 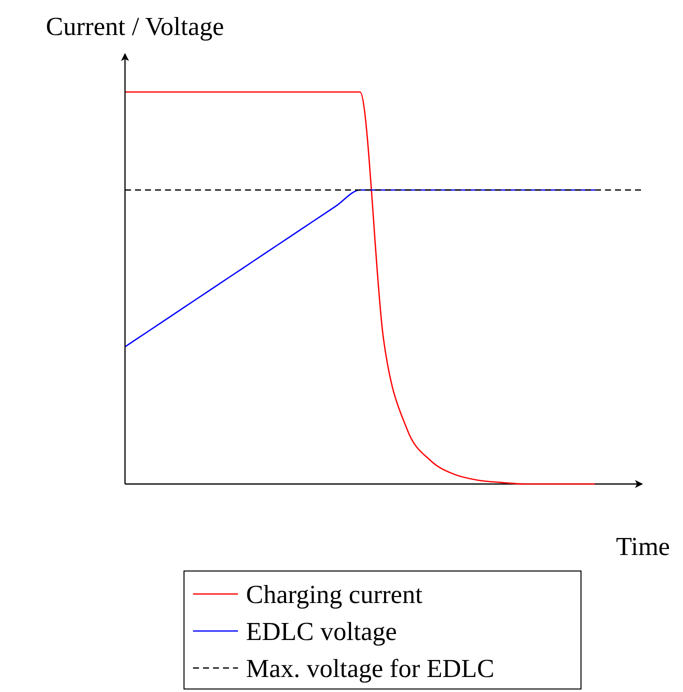 What do you see at coordinates (135, 26) in the screenshot?
I see `y-axis-title: Current / Voltage` at bounding box center [135, 26].